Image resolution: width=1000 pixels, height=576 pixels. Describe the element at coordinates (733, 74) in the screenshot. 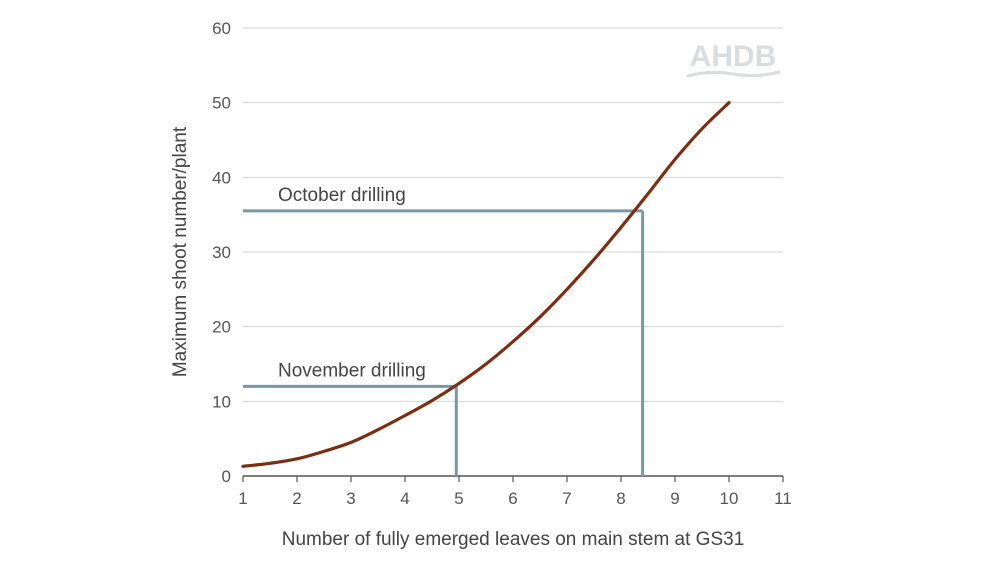

I see `logo-swoosh` at that location.